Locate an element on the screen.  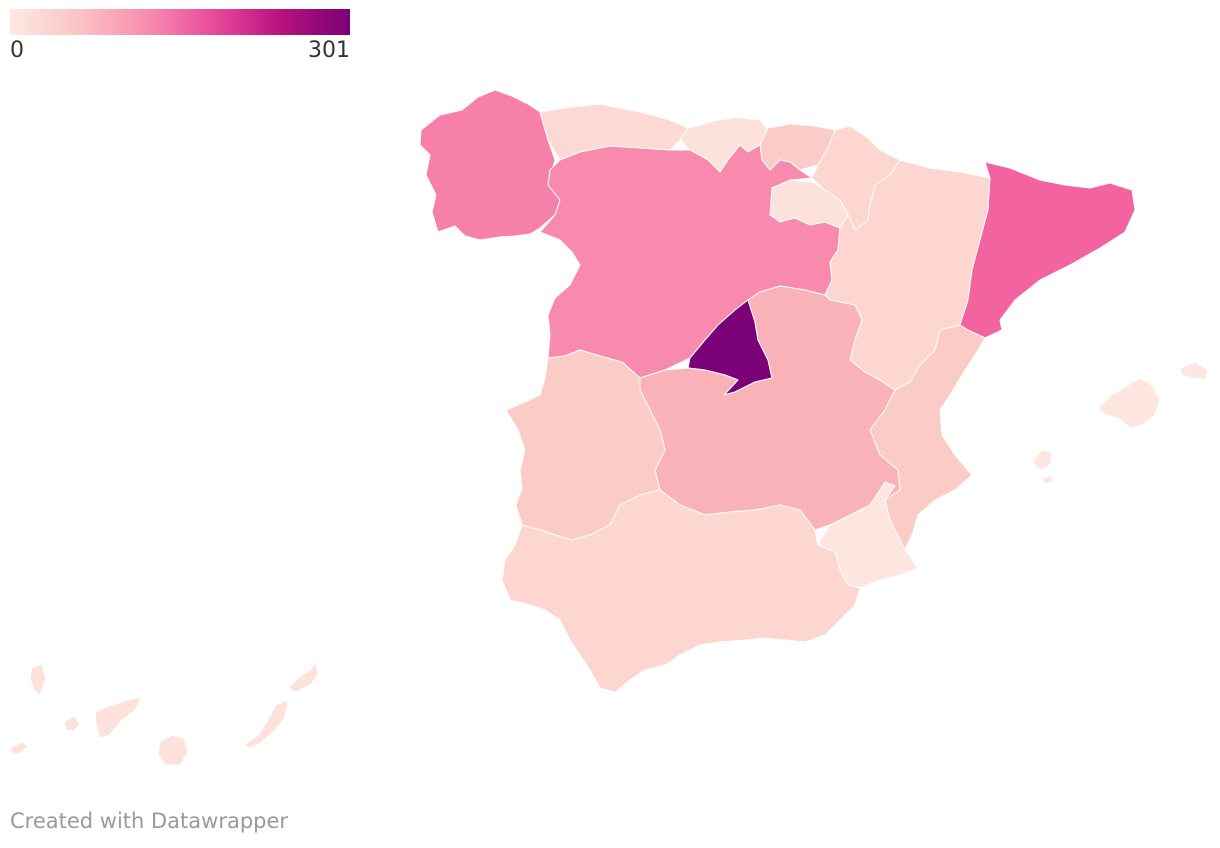
region-canarias-la-gomera is located at coordinates (72, 723).